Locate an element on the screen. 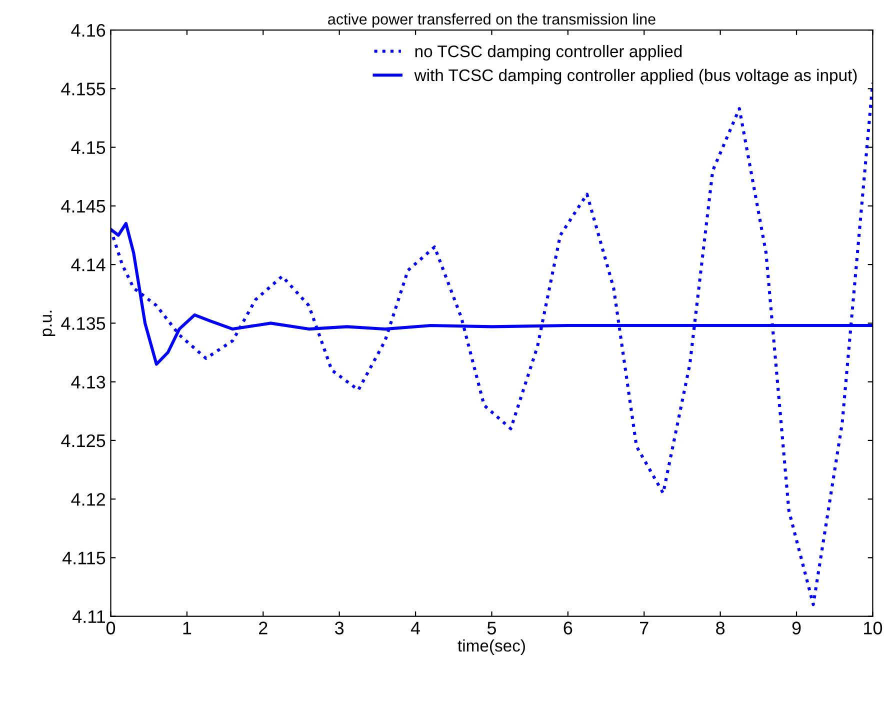 Image resolution: width=886 pixels, height=715 pixels. x-tick-label: 0 is located at coordinates (111, 628).